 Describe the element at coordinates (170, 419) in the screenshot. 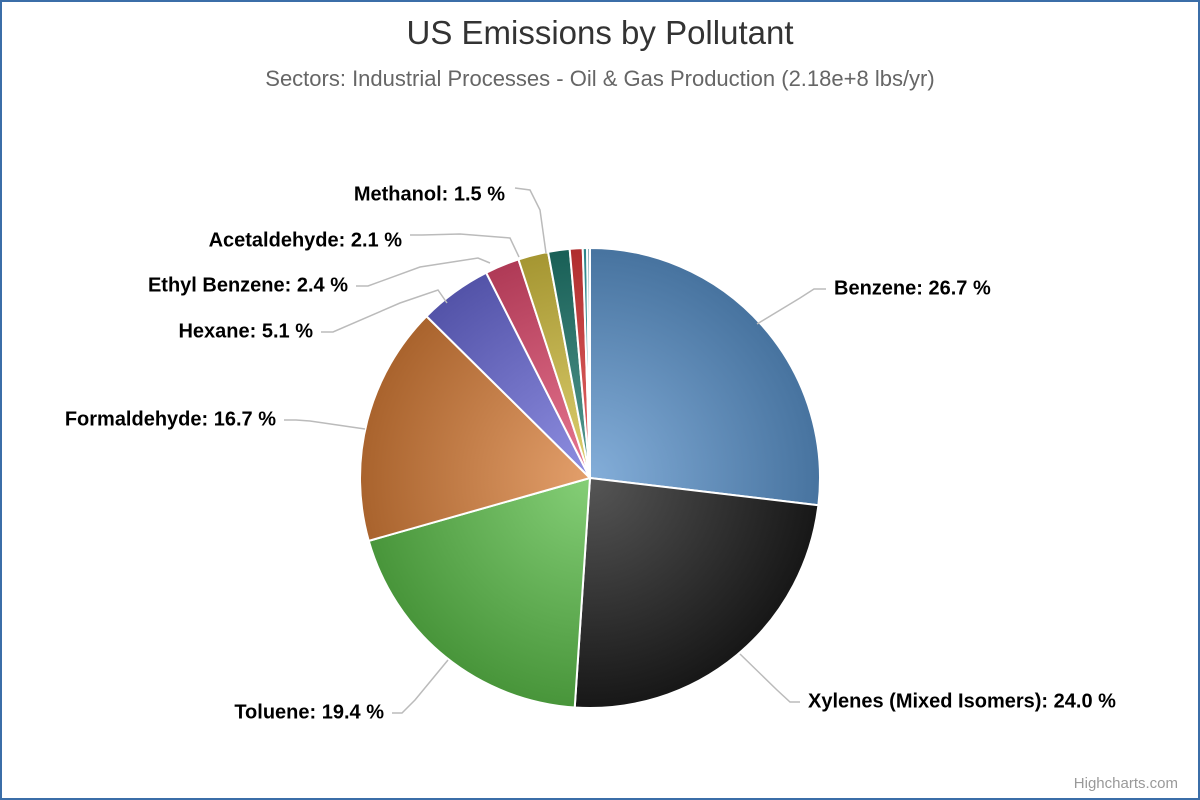

I see `data-label-3: Formaldehyde: 16.7 %` at that location.